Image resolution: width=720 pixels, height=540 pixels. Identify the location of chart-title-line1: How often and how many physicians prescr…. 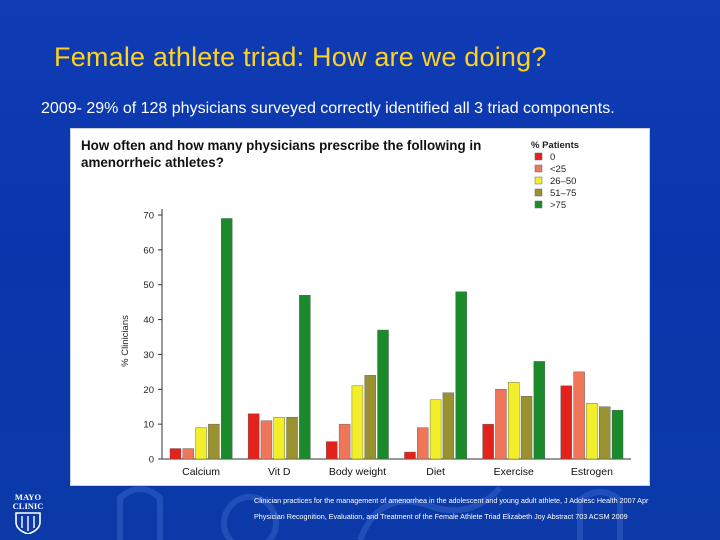
(281, 145).